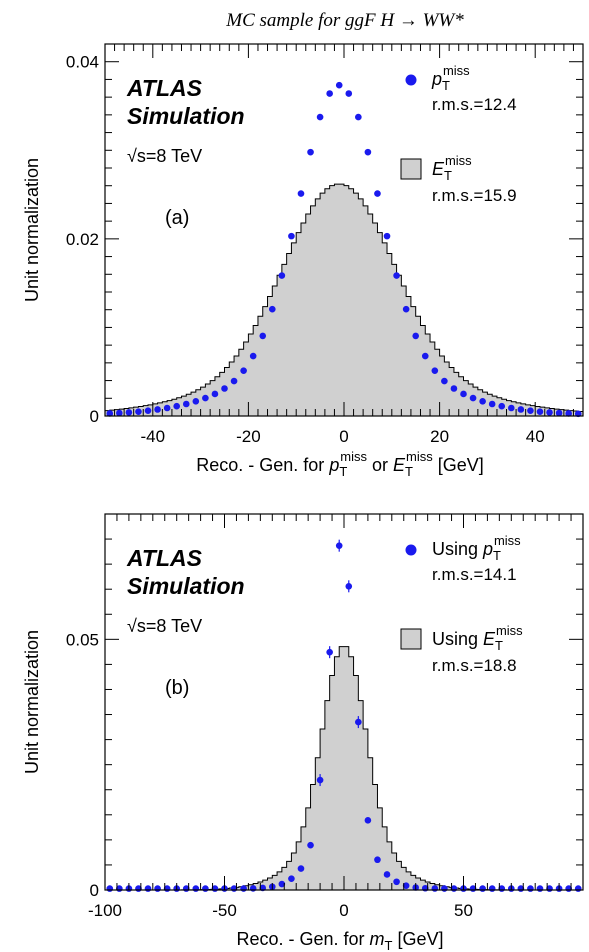  What do you see at coordinates (474, 665) in the screenshot?
I see `legend-rms-filled: r.m.s.=18.8` at bounding box center [474, 665].